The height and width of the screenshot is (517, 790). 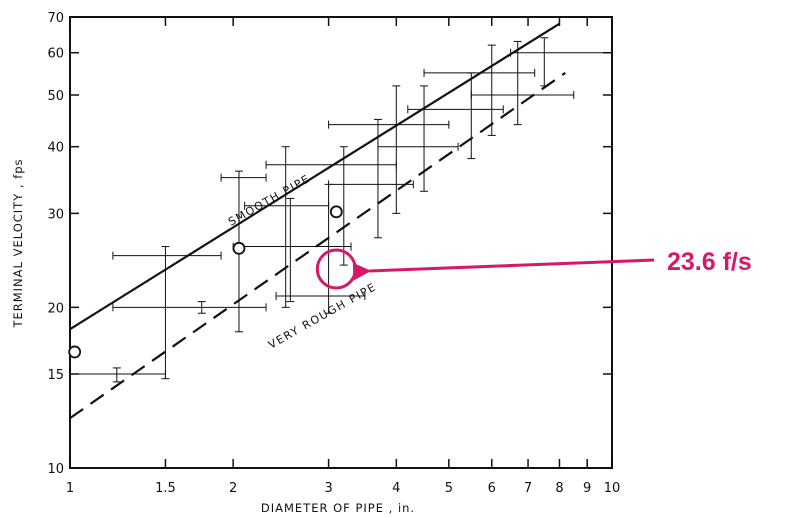 I want to click on x-tick-label: 3, so click(x=328, y=488).